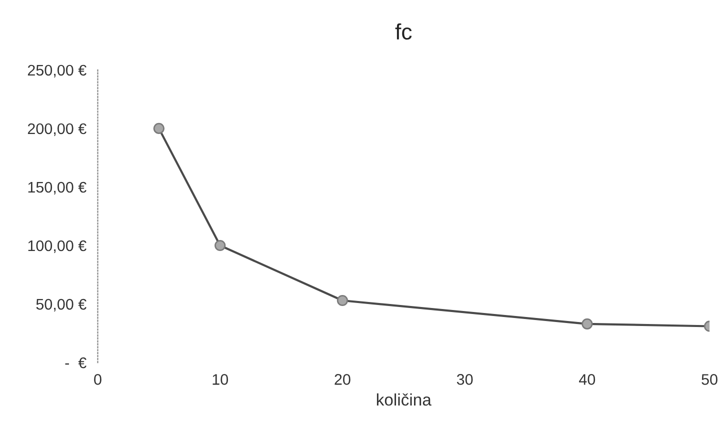 This screenshot has height=424, width=724. What do you see at coordinates (98, 379) in the screenshot?
I see `x-tick-label: 0` at bounding box center [98, 379].